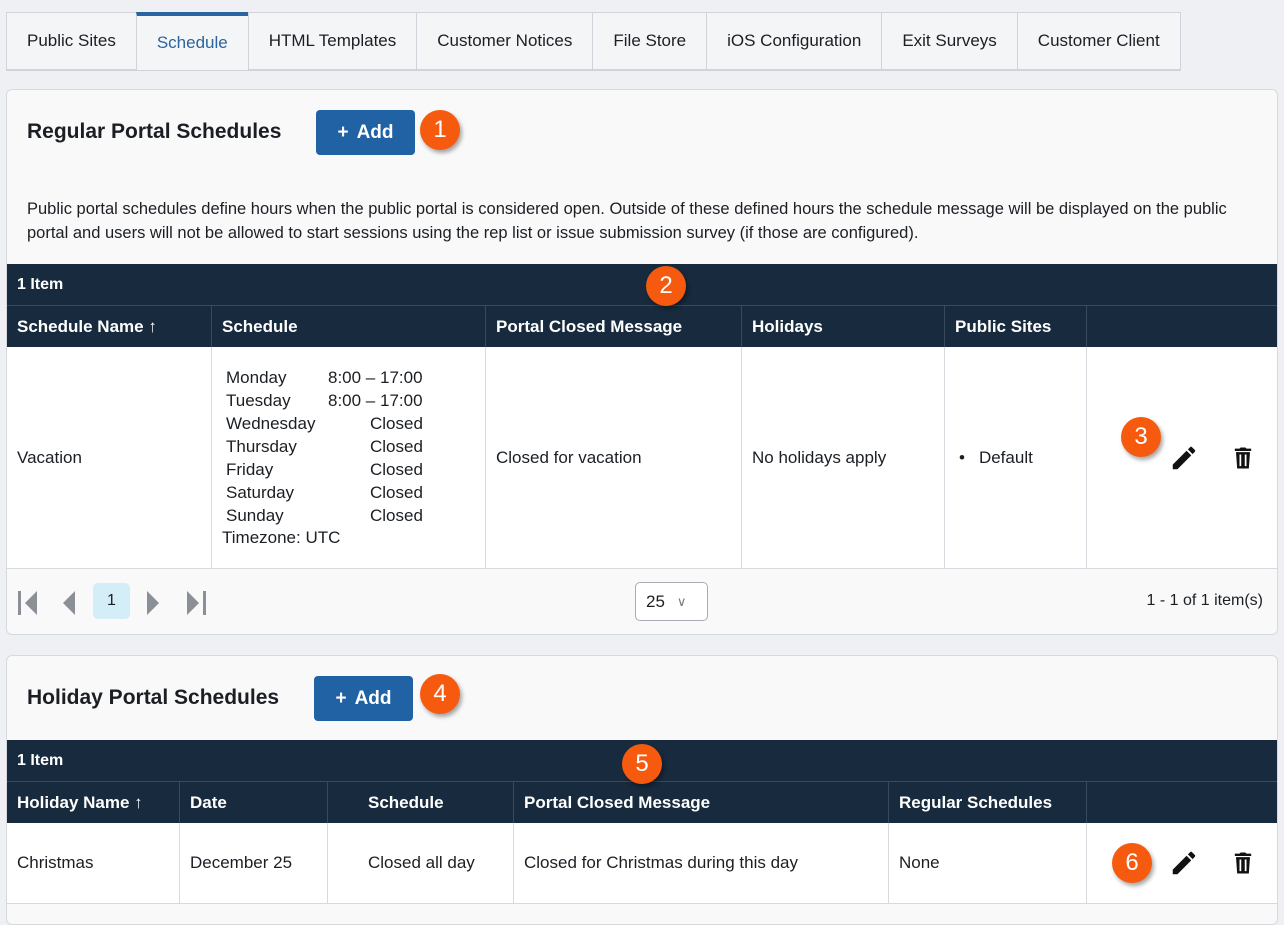  What do you see at coordinates (988, 863) in the screenshot?
I see `regular-schedules: None` at bounding box center [988, 863].